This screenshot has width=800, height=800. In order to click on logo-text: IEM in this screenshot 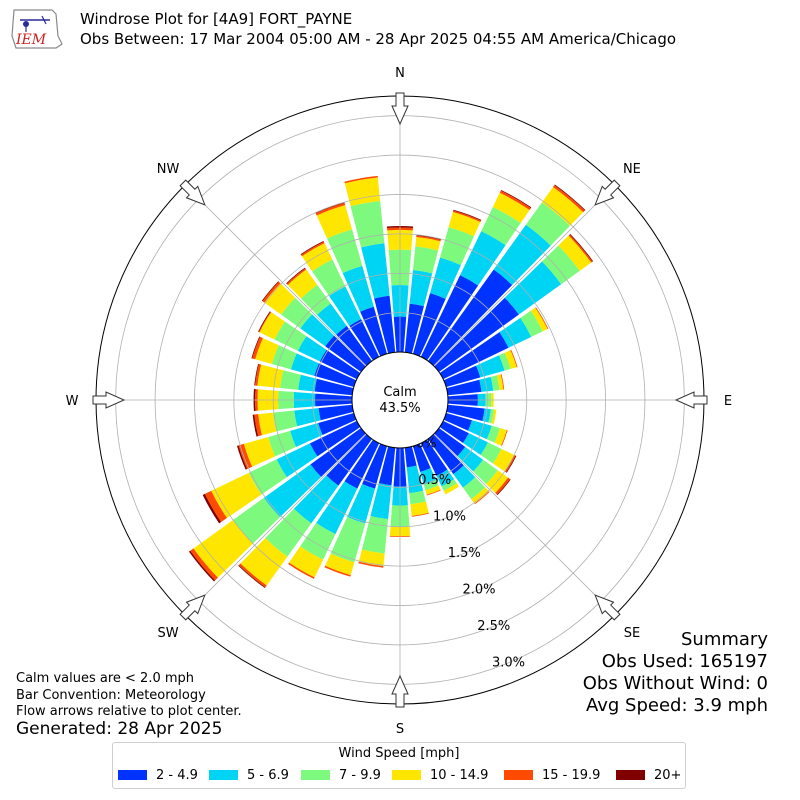, I will do `click(31, 40)`.